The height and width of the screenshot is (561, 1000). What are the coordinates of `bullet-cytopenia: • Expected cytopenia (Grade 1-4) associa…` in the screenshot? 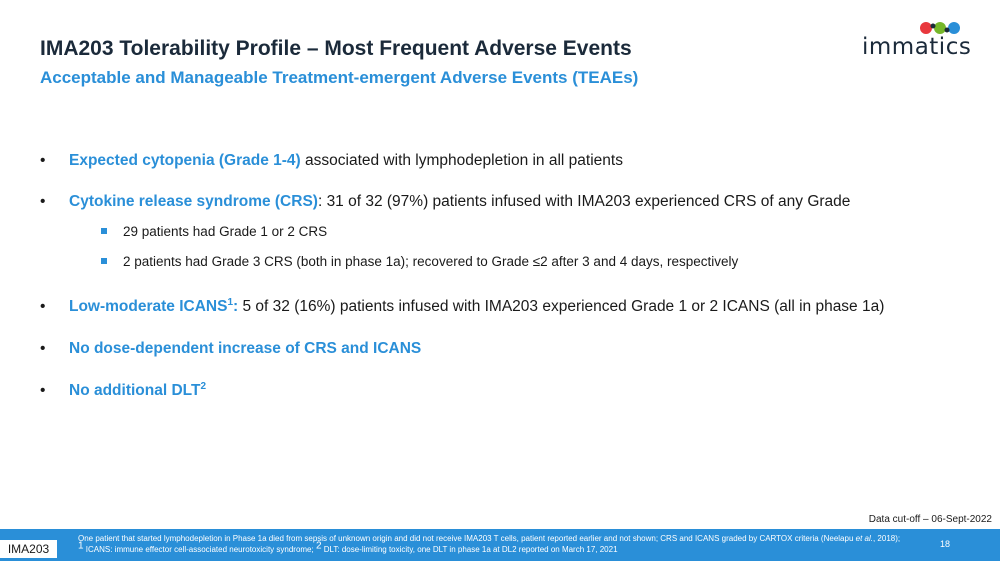 It's located at (510, 161).